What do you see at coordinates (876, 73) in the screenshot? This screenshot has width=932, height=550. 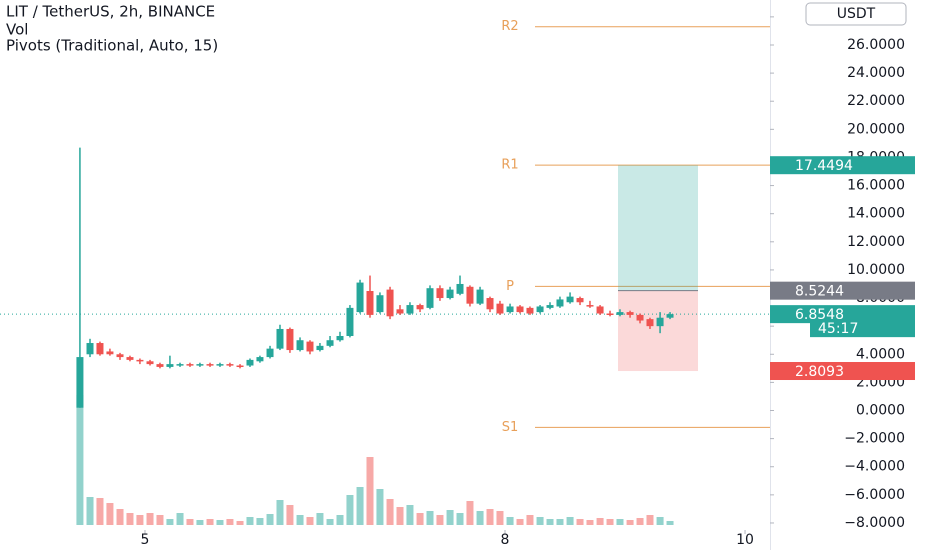 I see `y-tick-label: 24.0000` at bounding box center [876, 73].